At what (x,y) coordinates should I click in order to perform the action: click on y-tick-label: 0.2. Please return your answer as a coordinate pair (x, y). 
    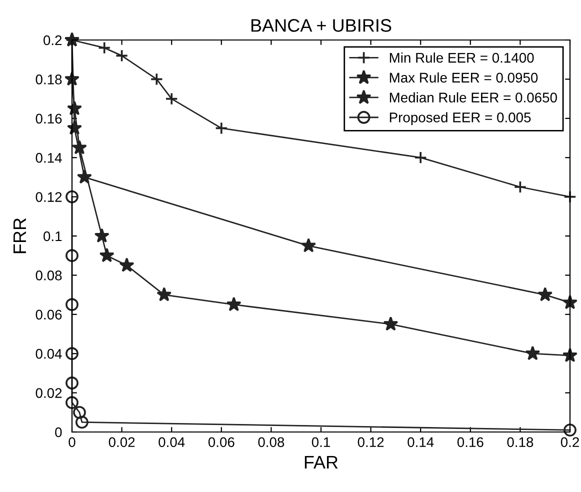
    Looking at the image, I should click on (53, 40).